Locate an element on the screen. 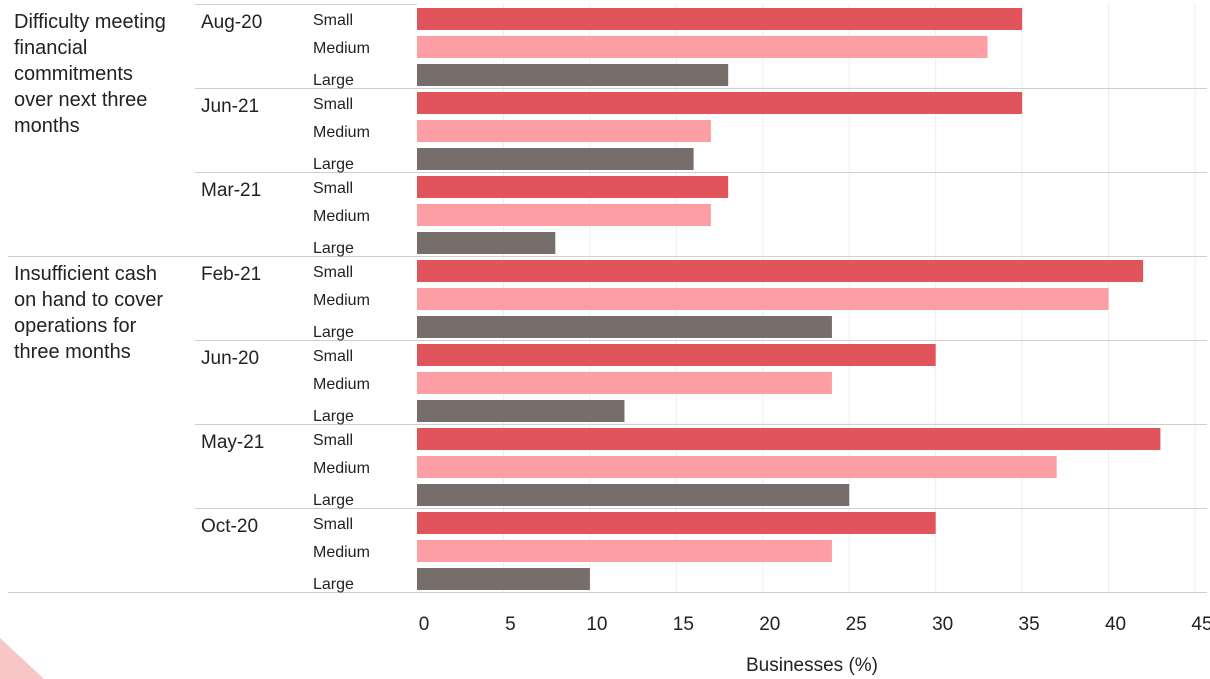 This screenshot has height=679, width=1210. group-label-line: commitments is located at coordinates (73, 74).